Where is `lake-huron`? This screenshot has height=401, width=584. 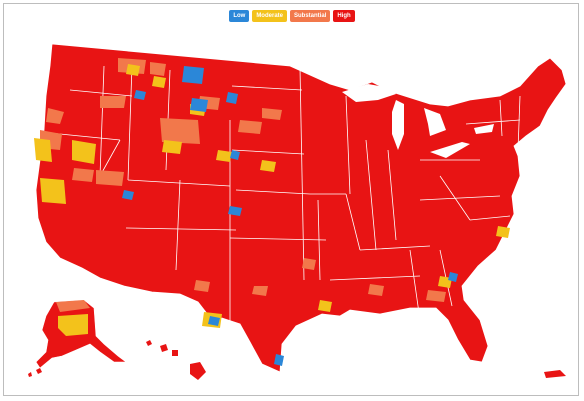 lake-huron is located at coordinates (435, 122).